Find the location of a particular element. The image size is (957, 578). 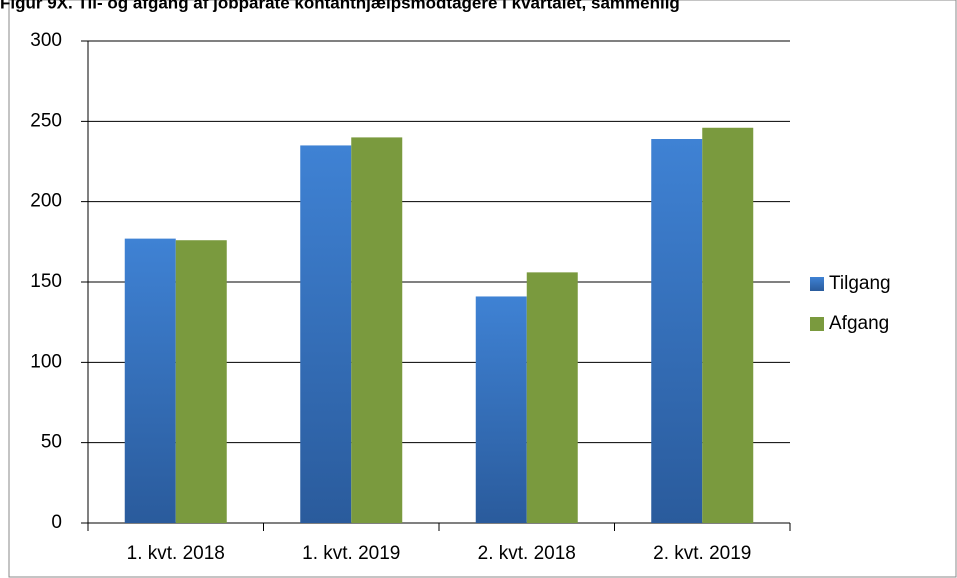

y-tick-label: 0 is located at coordinates (56, 522).